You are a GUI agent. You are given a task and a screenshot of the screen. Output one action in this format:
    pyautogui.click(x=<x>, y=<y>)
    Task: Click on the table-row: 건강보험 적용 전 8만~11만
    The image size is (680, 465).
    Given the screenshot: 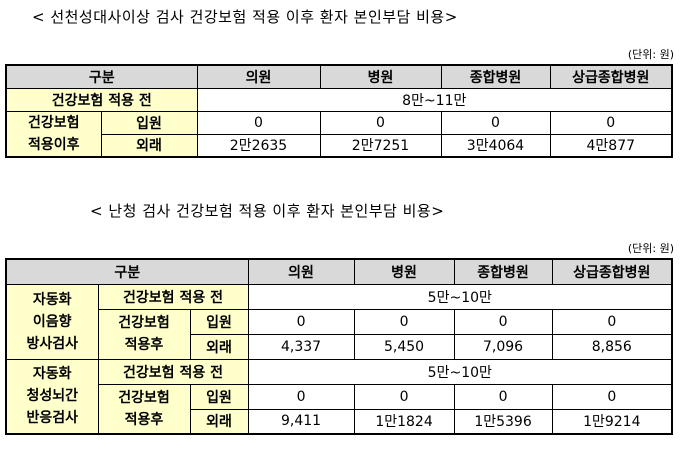 What is the action you would take?
    pyautogui.click(x=339, y=99)
    